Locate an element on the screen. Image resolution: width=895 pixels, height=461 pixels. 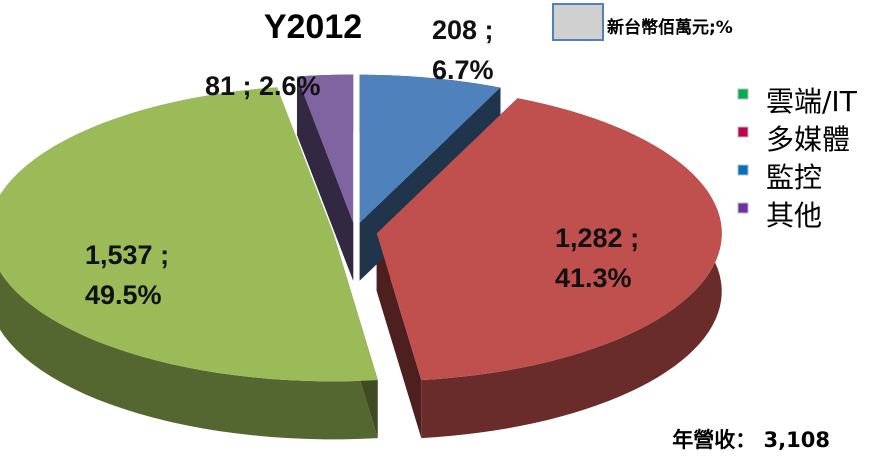
unit-box is located at coordinates (578, 22).